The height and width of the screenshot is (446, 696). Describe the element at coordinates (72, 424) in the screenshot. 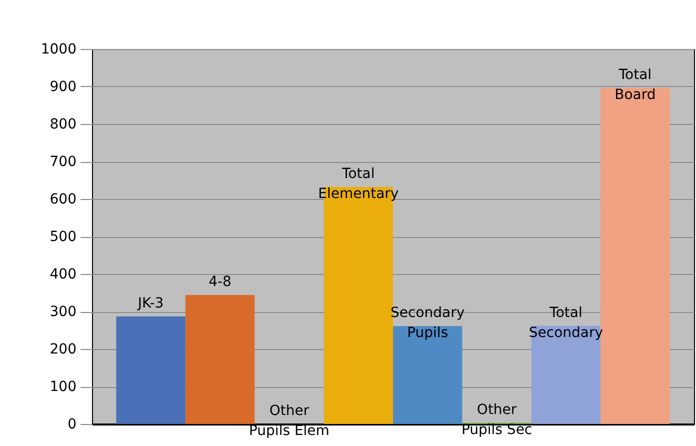

I see `y-tick-label: 0` at that location.